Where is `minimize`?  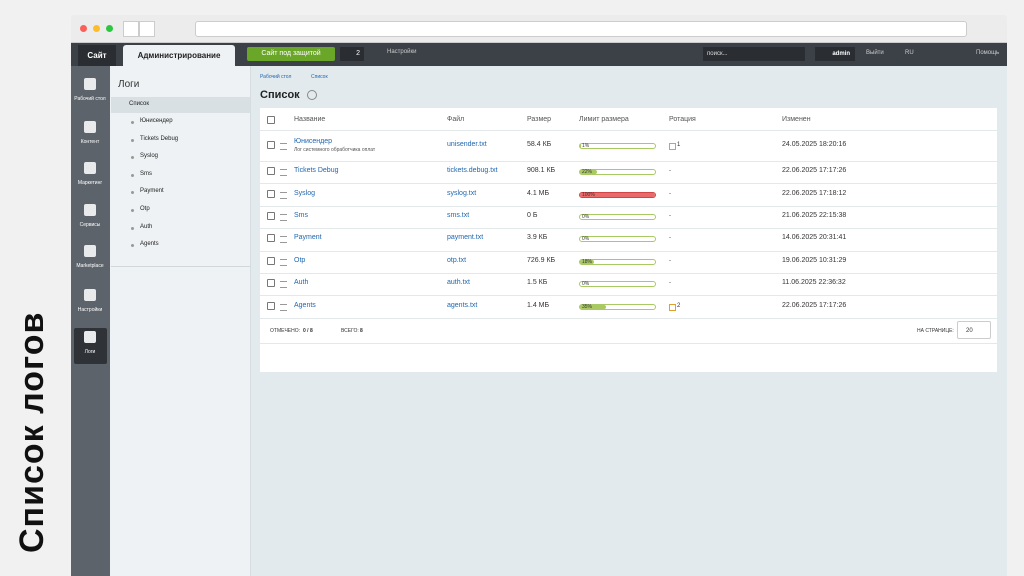
minimize is located at coordinates (96, 28).